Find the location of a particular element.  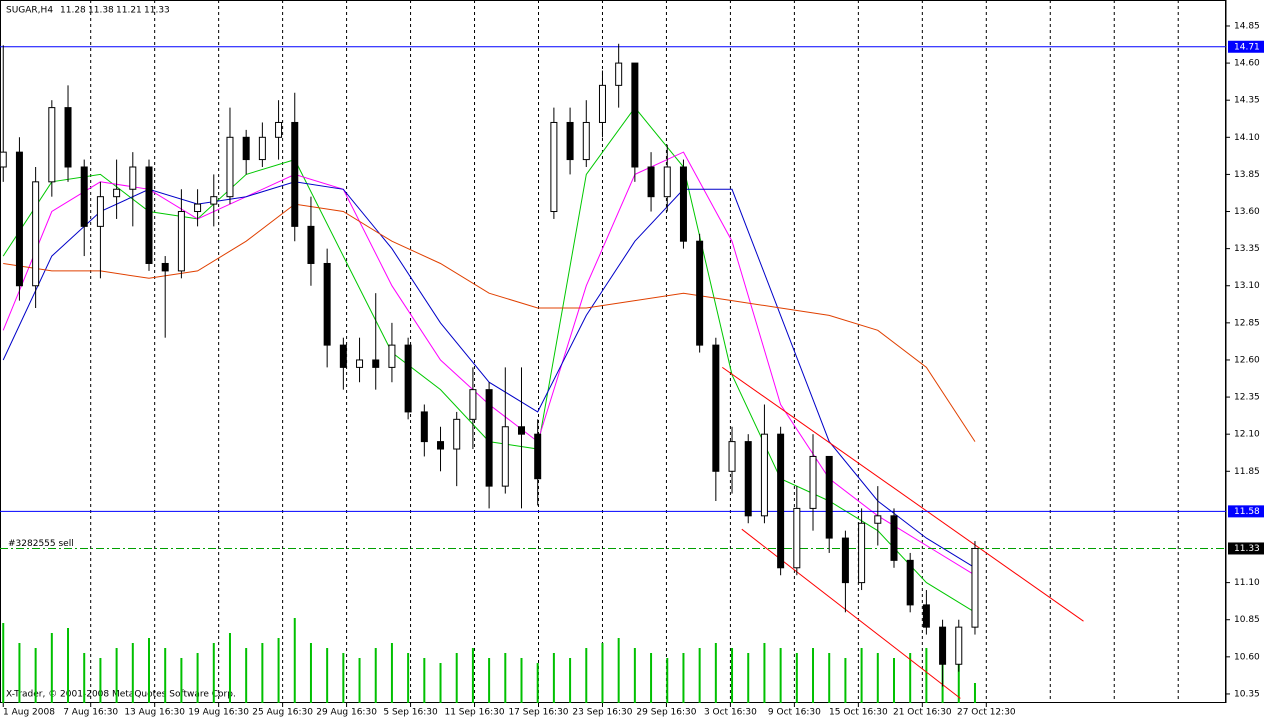

level-value: 11.33 is located at coordinates (1247, 549).